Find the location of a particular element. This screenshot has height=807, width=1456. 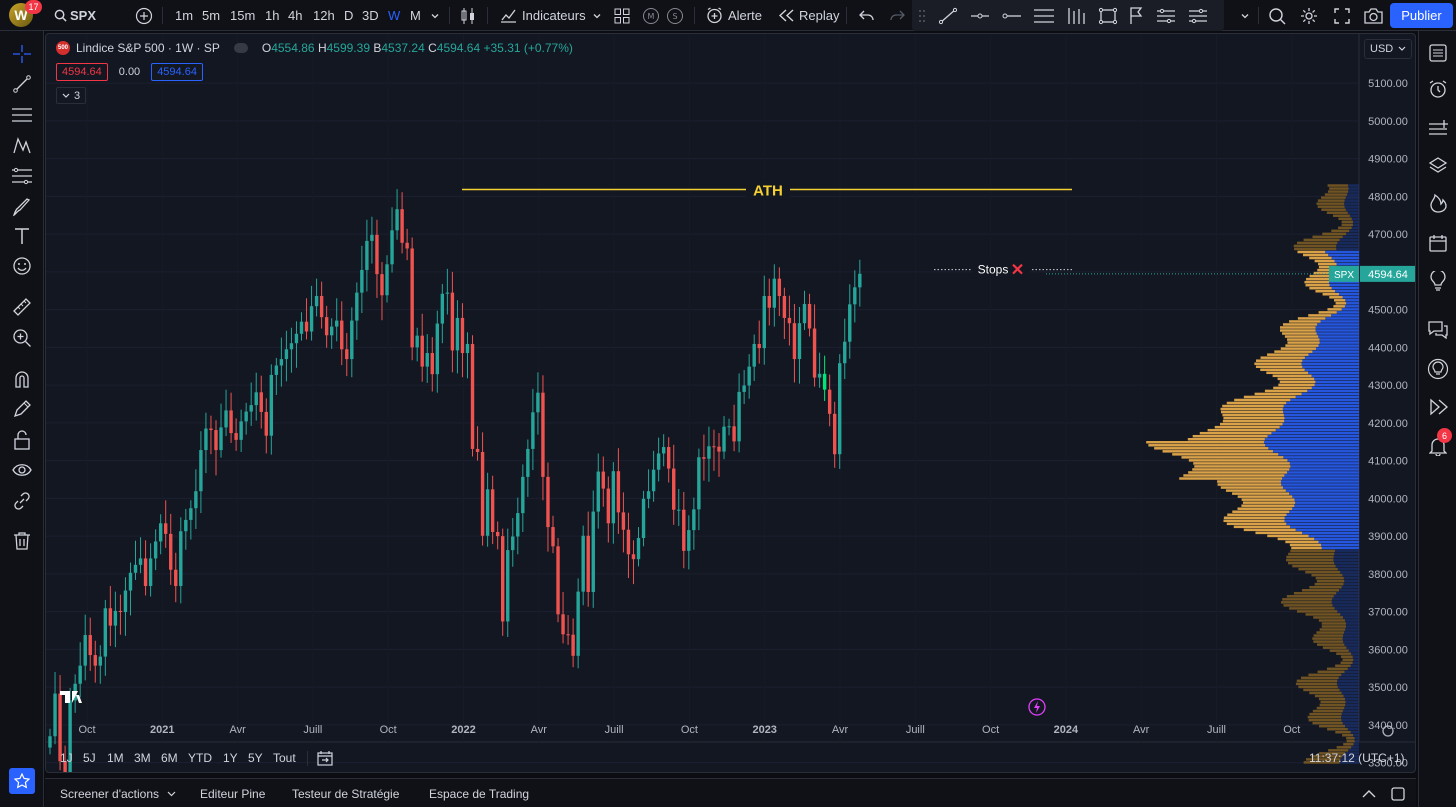

indicators-dropdown is located at coordinates (597, 15).